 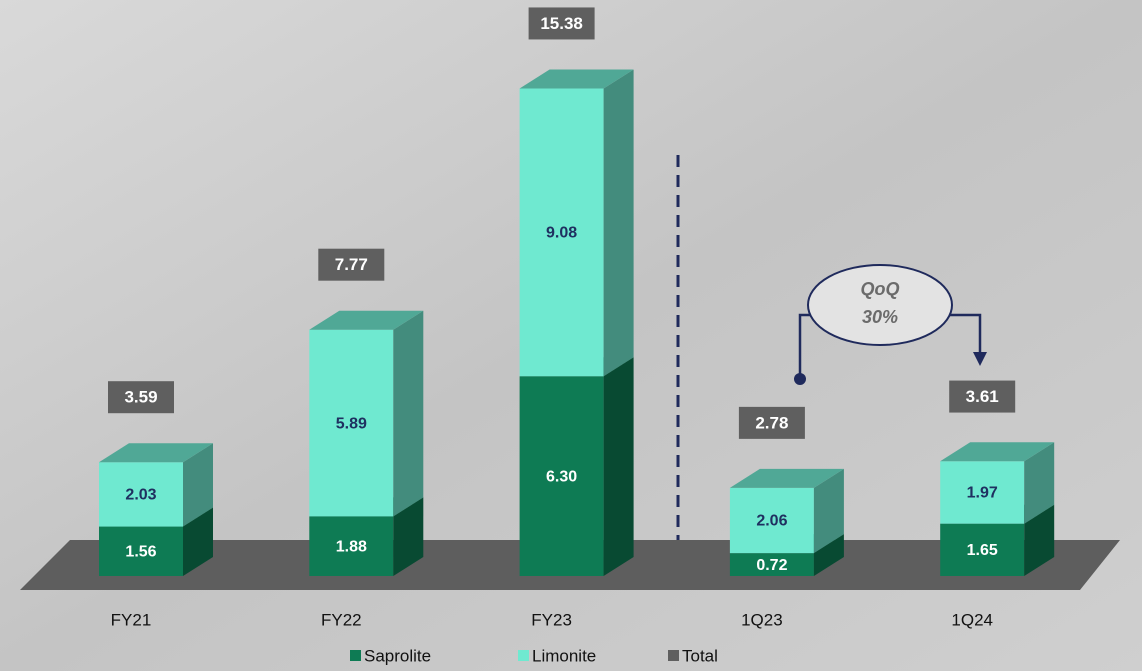 What do you see at coordinates (131, 619) in the screenshot?
I see `x-tick-label: FY21` at bounding box center [131, 619].